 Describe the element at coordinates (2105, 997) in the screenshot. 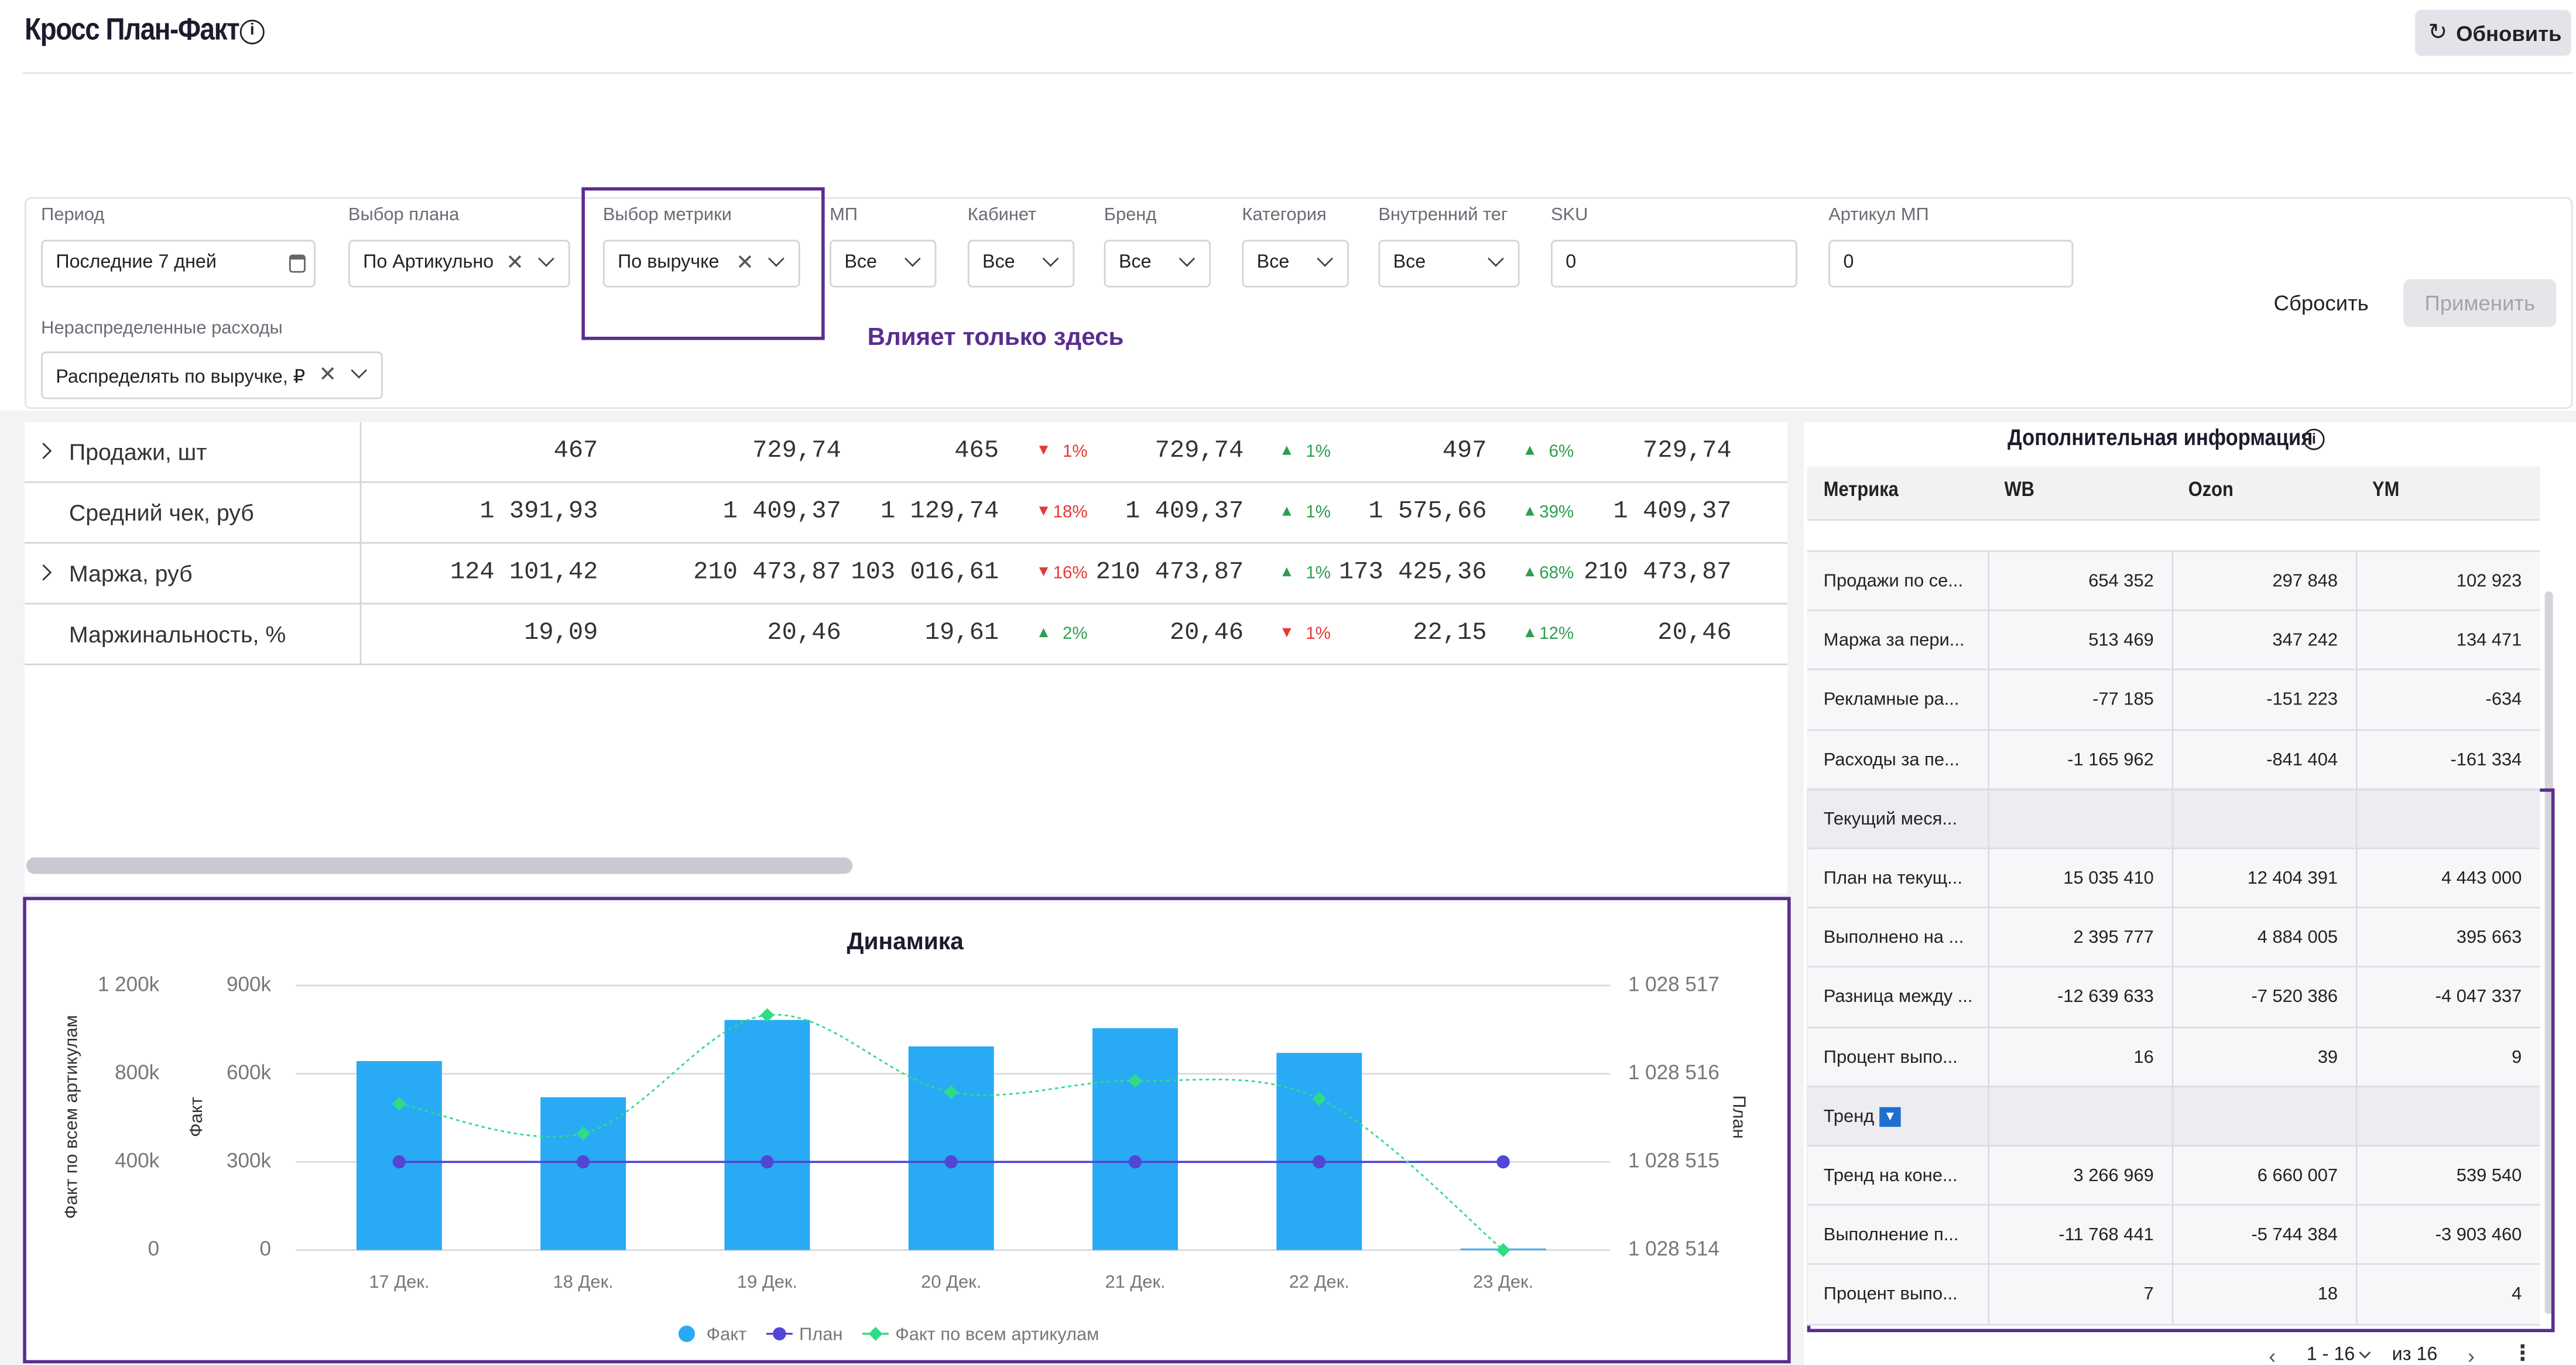

I see `info-cell: -12 639 633` at that location.